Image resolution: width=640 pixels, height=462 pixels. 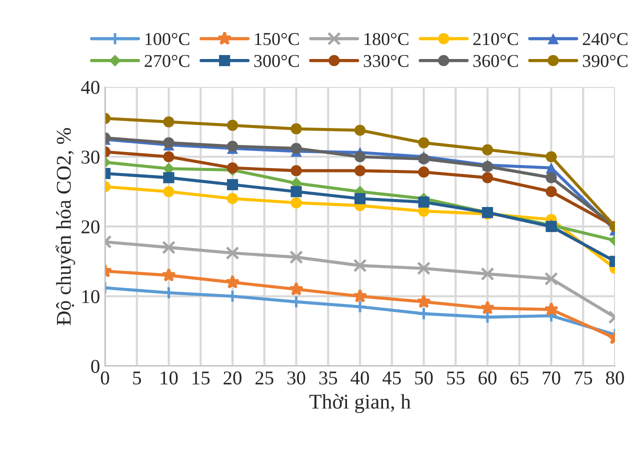 I want to click on legend-label: 100°C, so click(x=168, y=39).